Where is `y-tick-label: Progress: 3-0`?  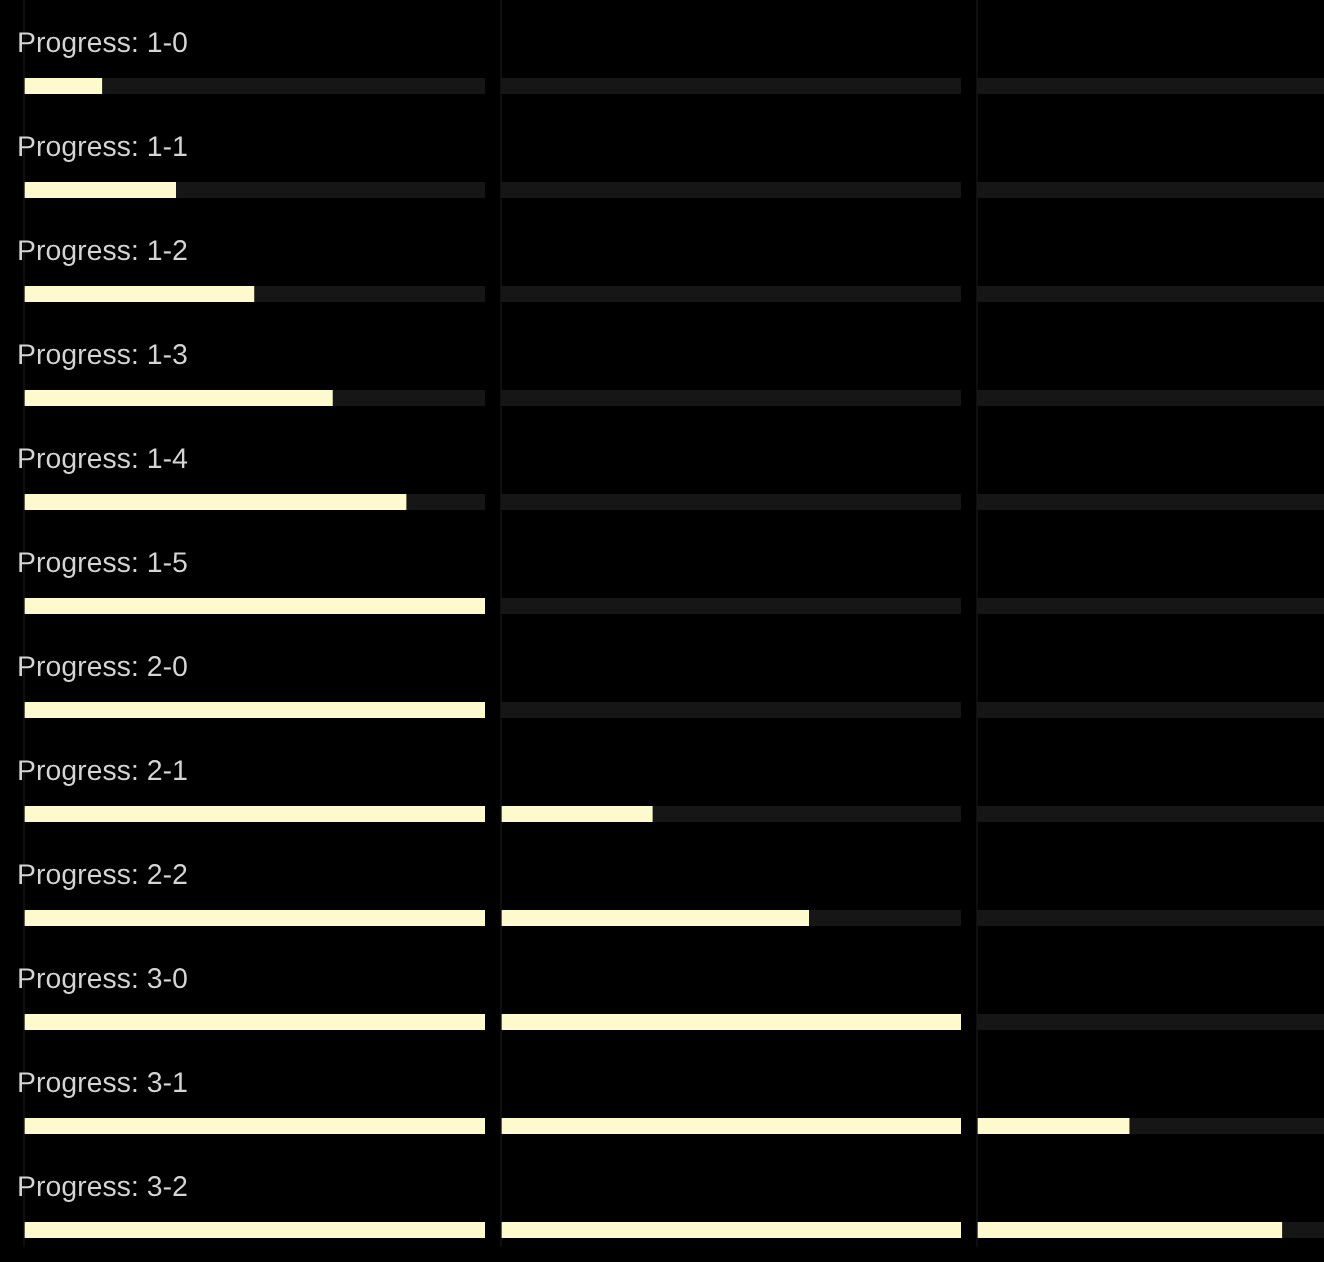 y-tick-label: Progress: 3-0 is located at coordinates (103, 981).